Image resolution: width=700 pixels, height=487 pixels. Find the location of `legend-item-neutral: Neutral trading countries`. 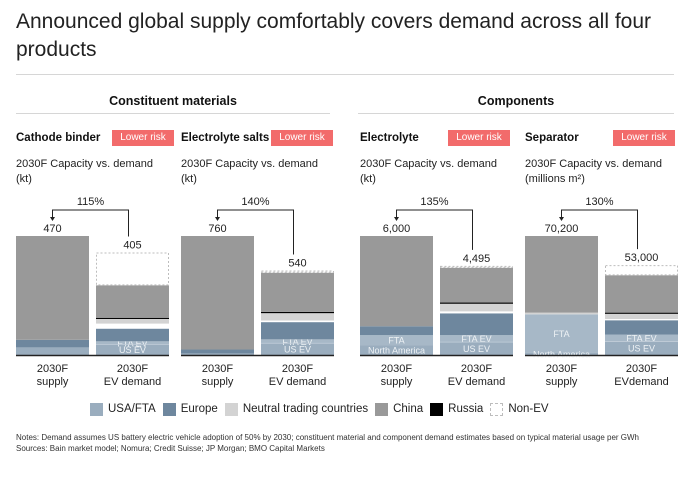

legend-item-neutral: Neutral trading countries is located at coordinates (296, 409).